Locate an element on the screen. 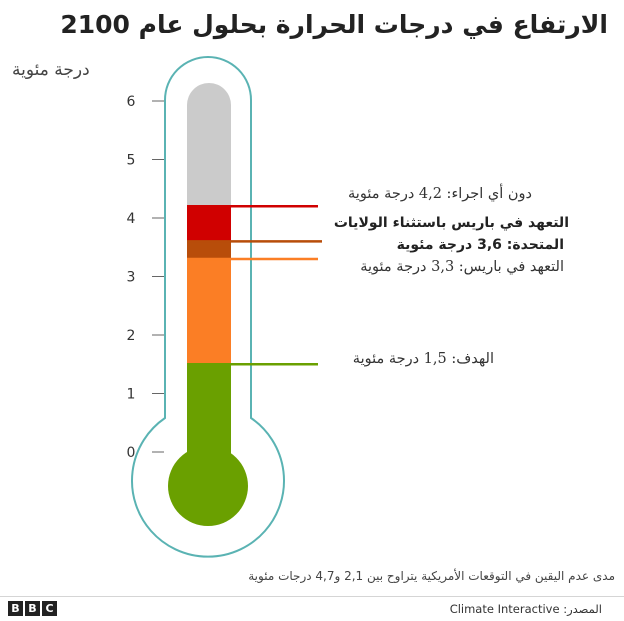 The height and width of the screenshot is (621, 624). y-tick-label: 0 is located at coordinates (131, 453).